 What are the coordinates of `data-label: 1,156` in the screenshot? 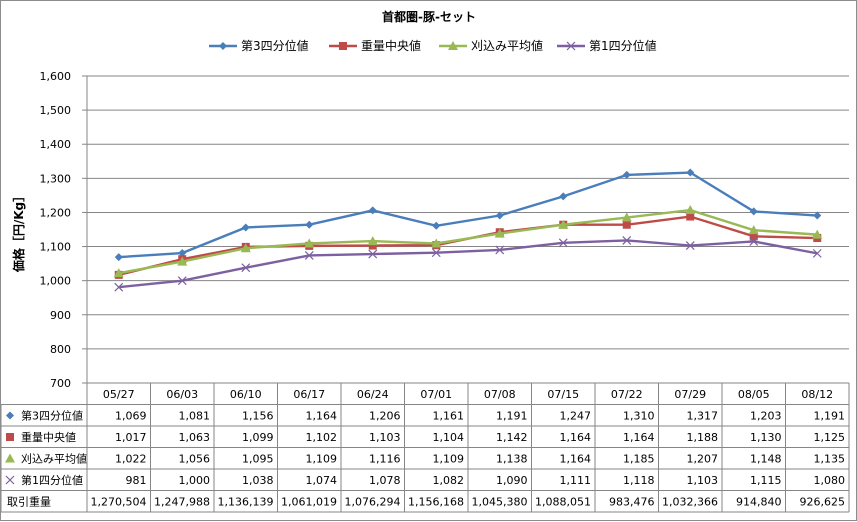 It's located at (258, 416).